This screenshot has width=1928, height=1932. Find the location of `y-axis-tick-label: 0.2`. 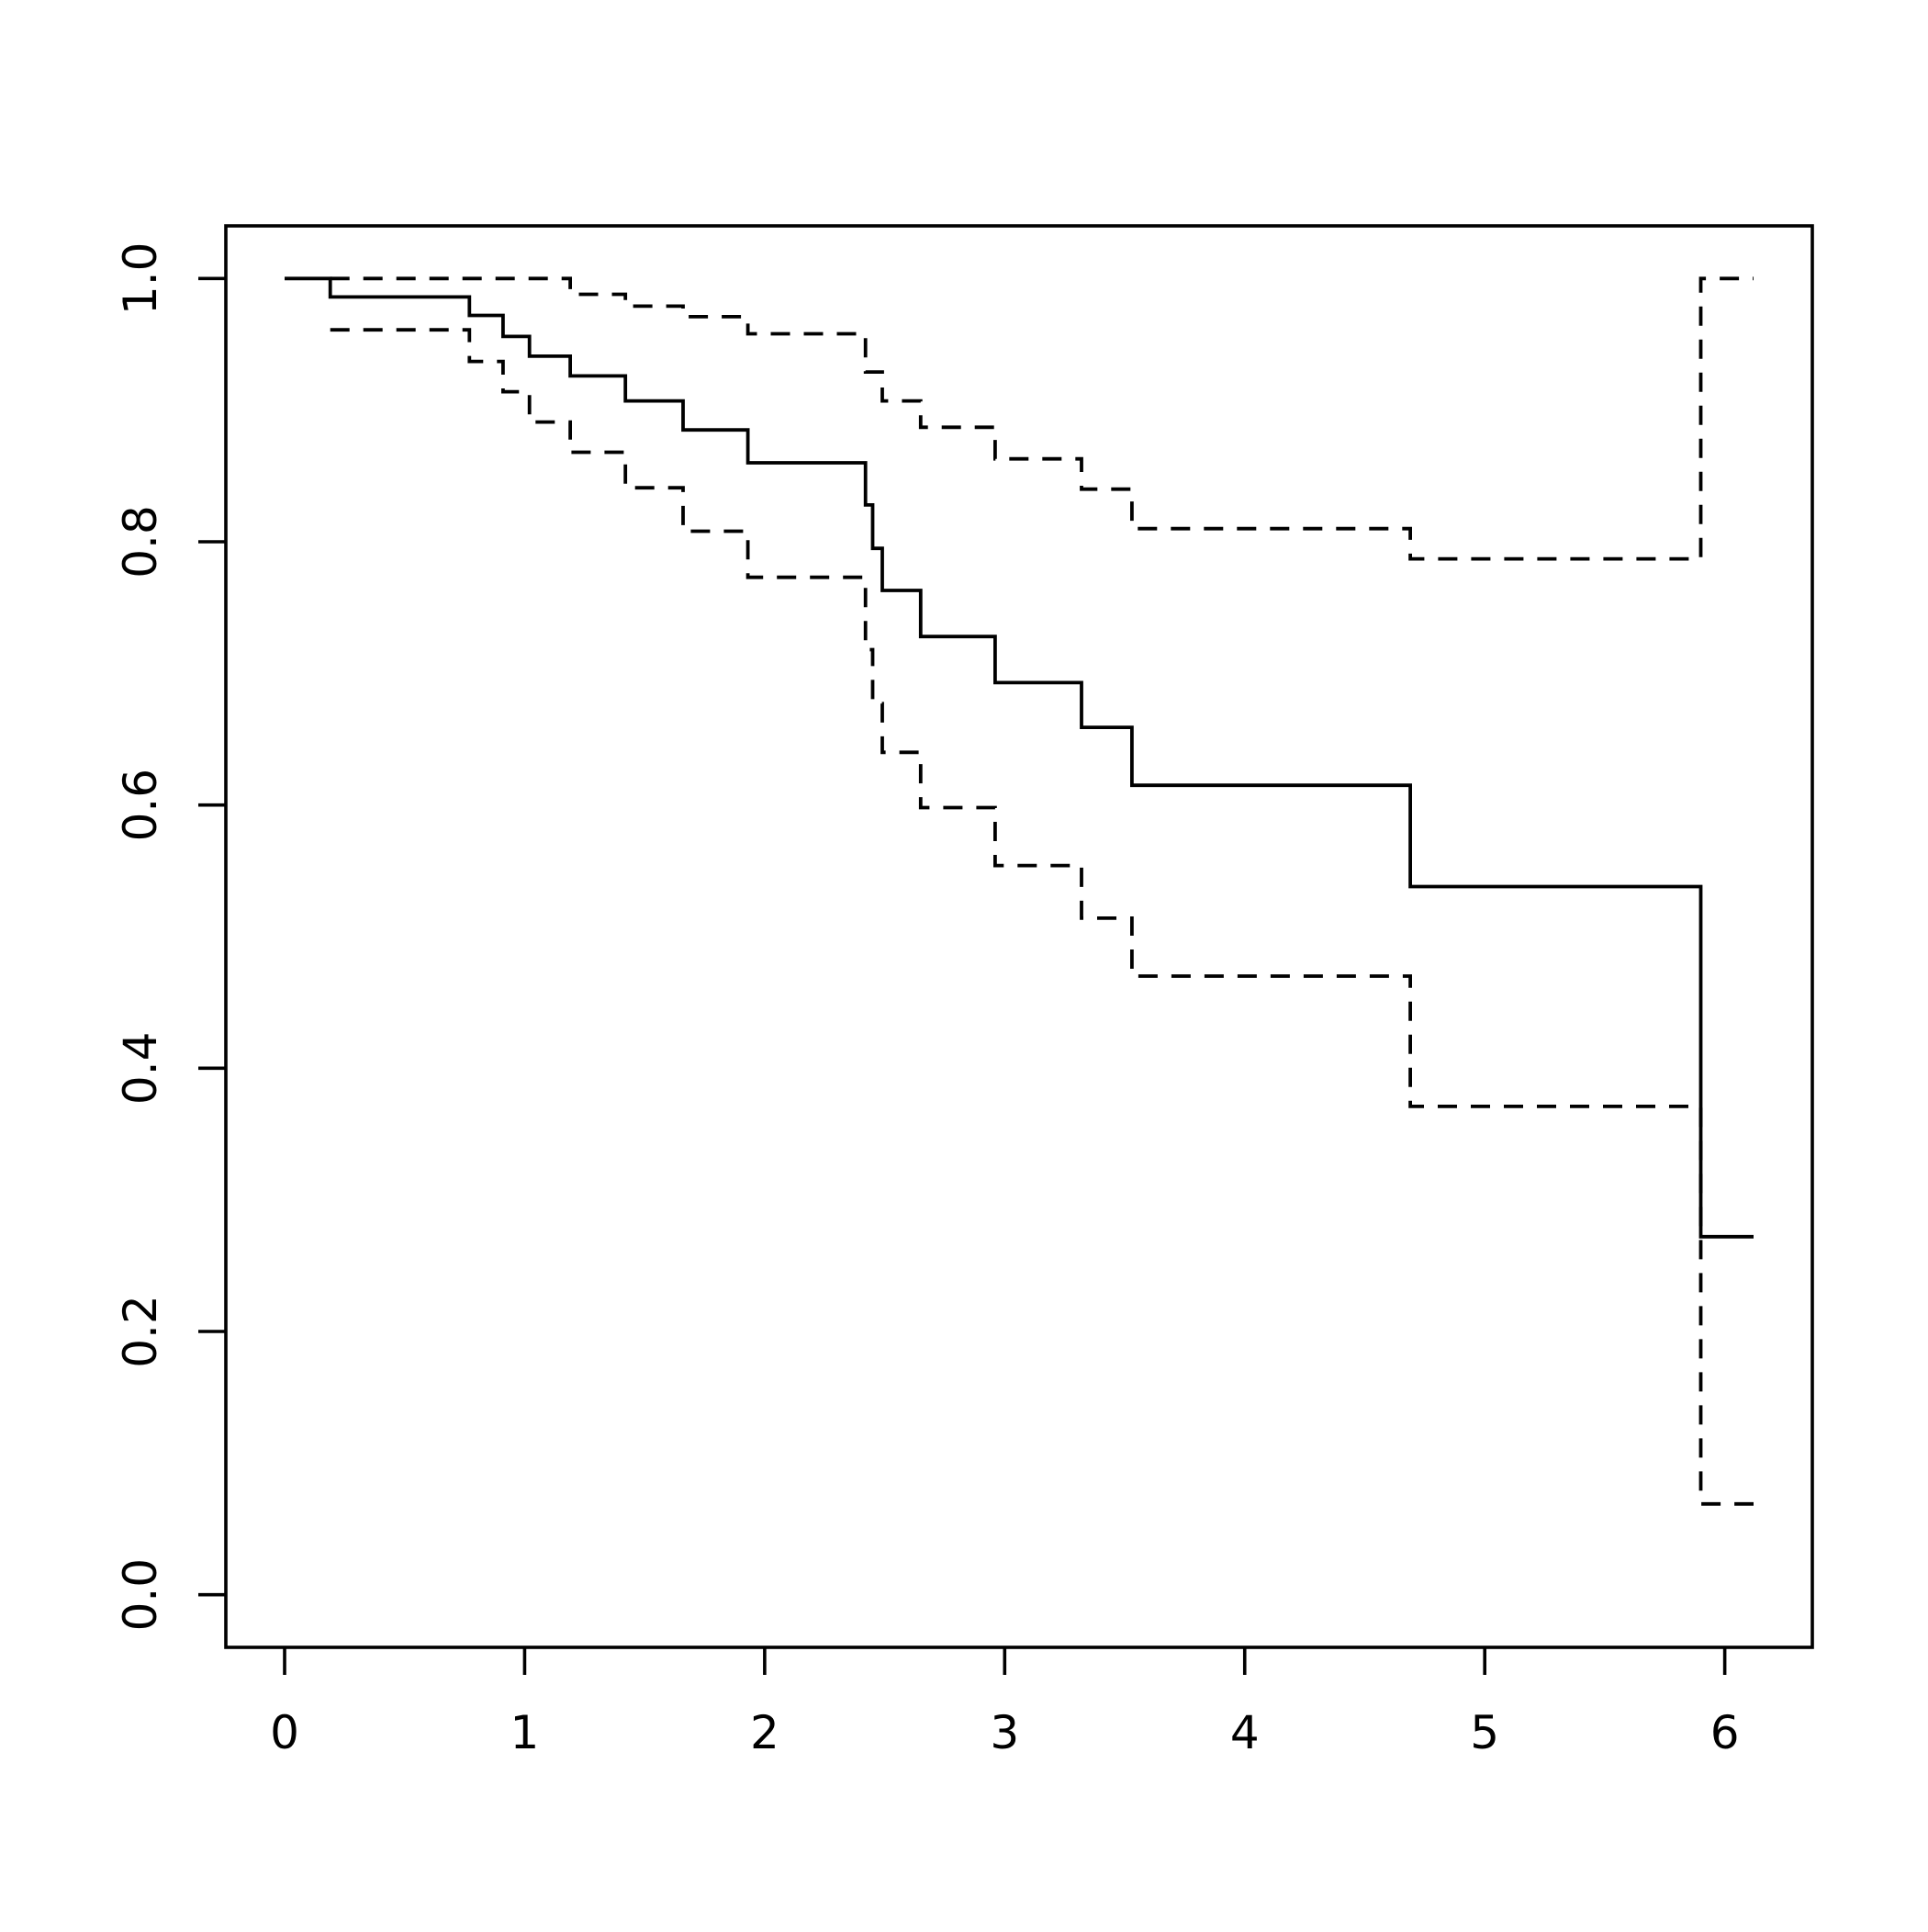

y-axis-tick-label: 0.2 is located at coordinates (140, 1331).